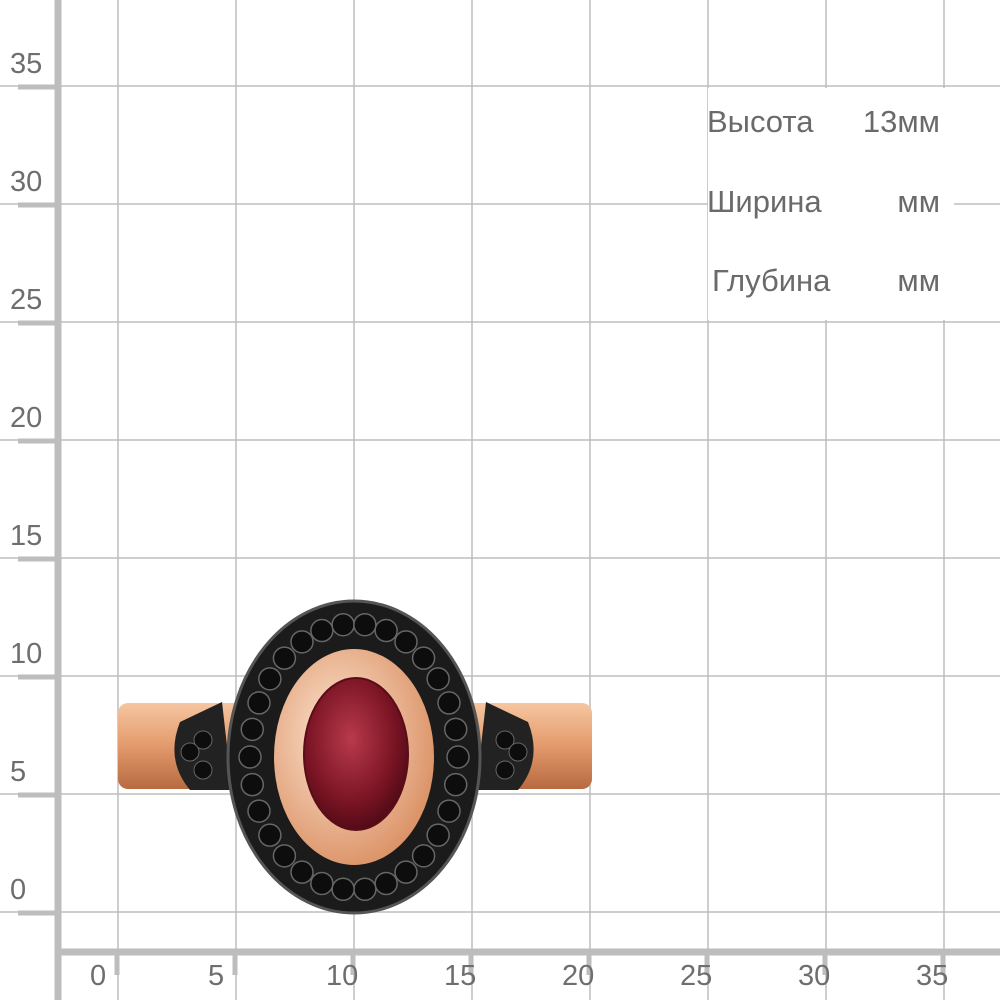 This screenshot has width=1000, height=1000. I want to click on spec-height-value: 13мм, so click(901, 121).